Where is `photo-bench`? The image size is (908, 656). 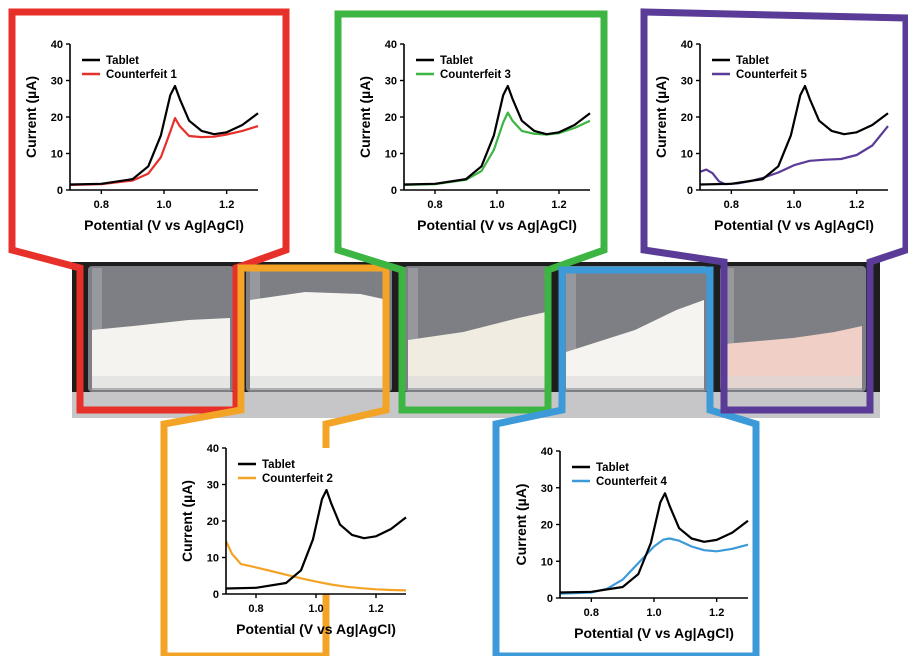 photo-bench is located at coordinates (476, 405).